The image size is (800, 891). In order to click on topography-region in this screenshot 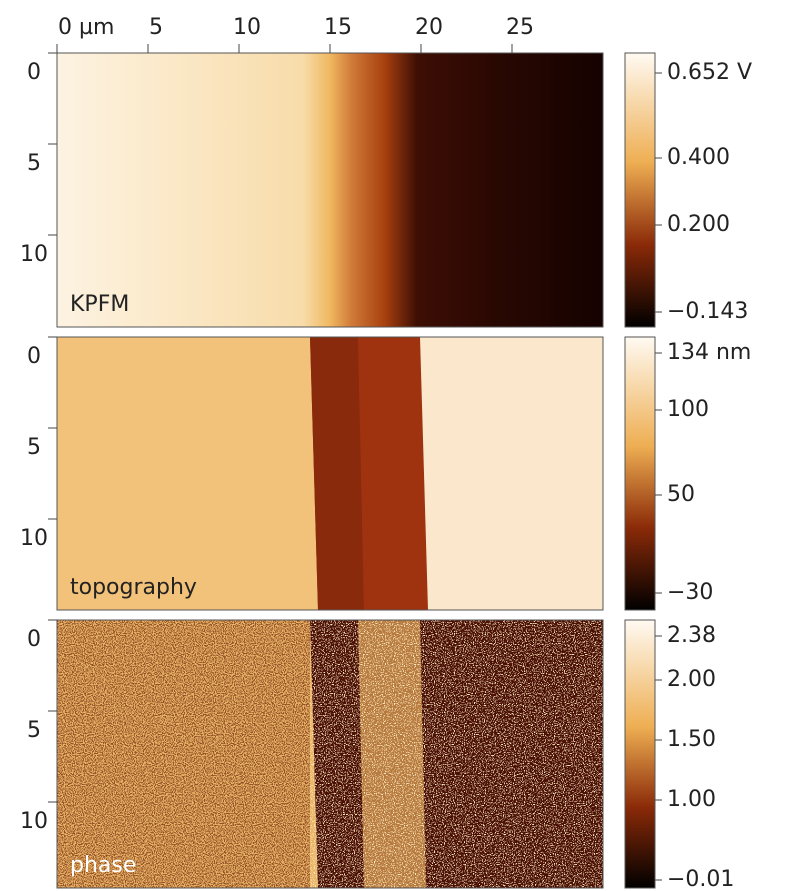, I will do `click(511, 473)`.